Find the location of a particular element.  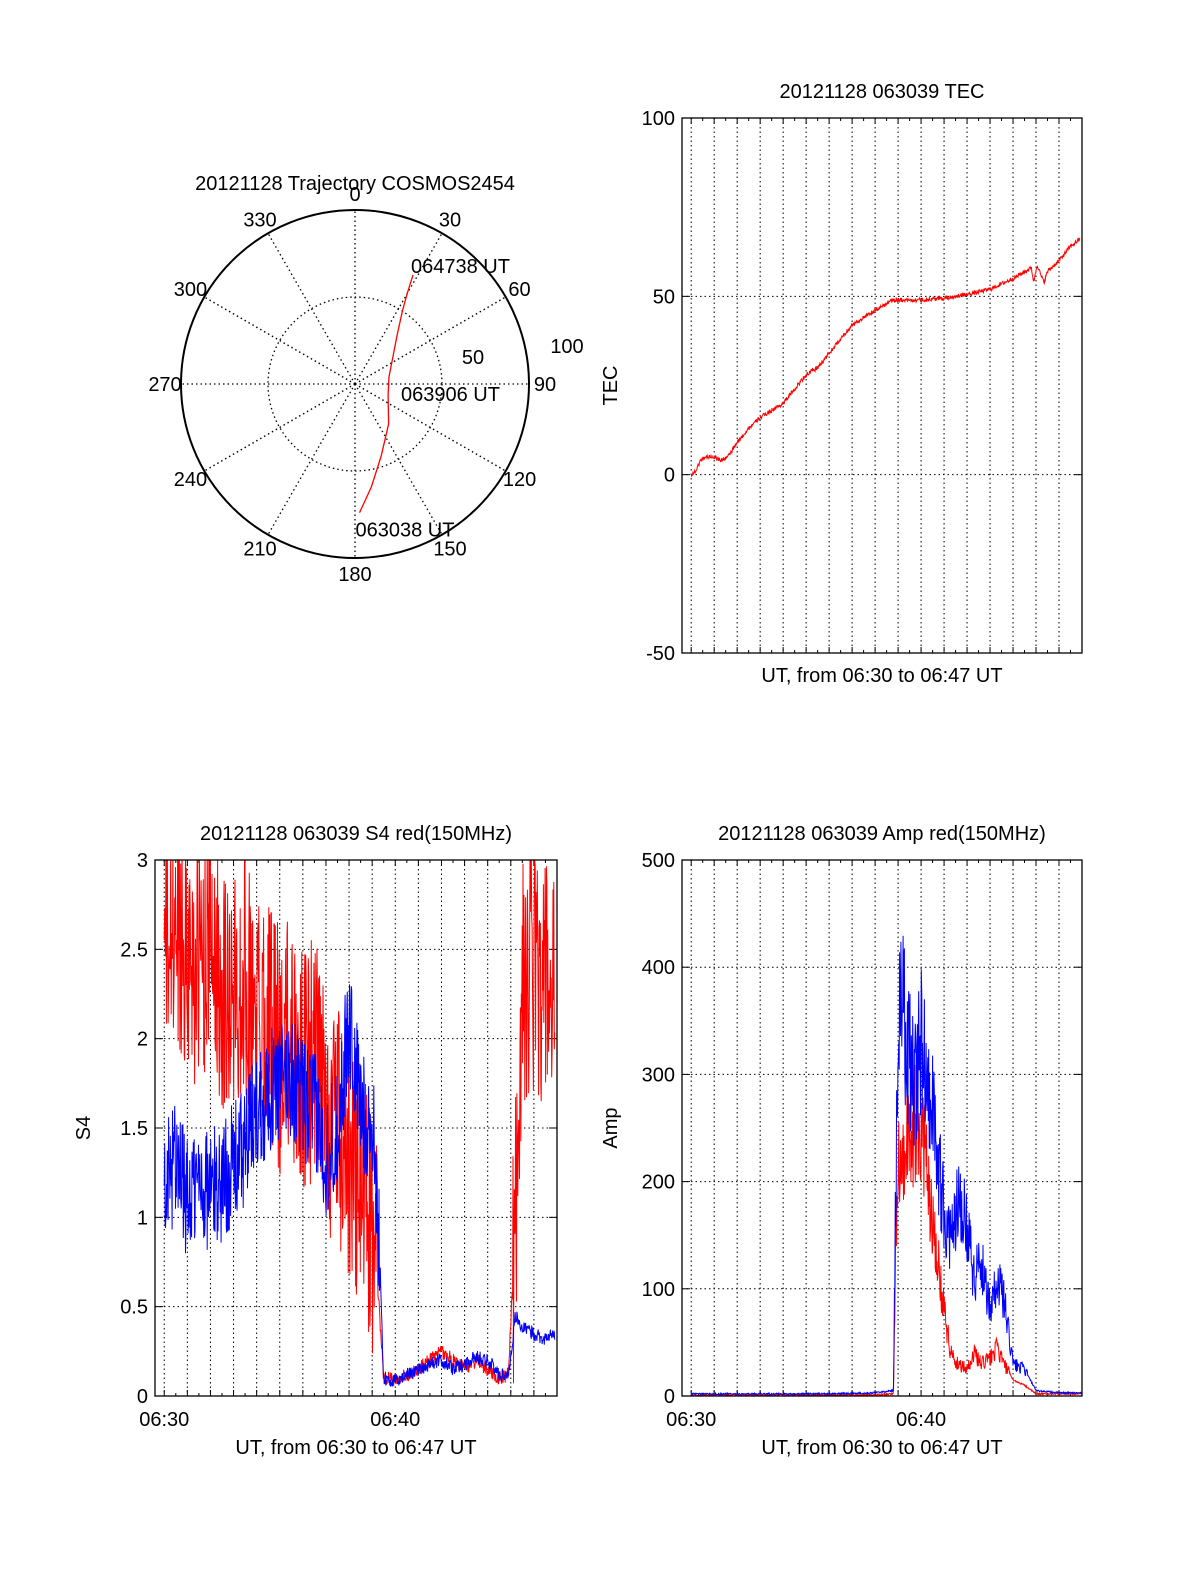

polar-azimuth-label: 270 is located at coordinates (164, 385).